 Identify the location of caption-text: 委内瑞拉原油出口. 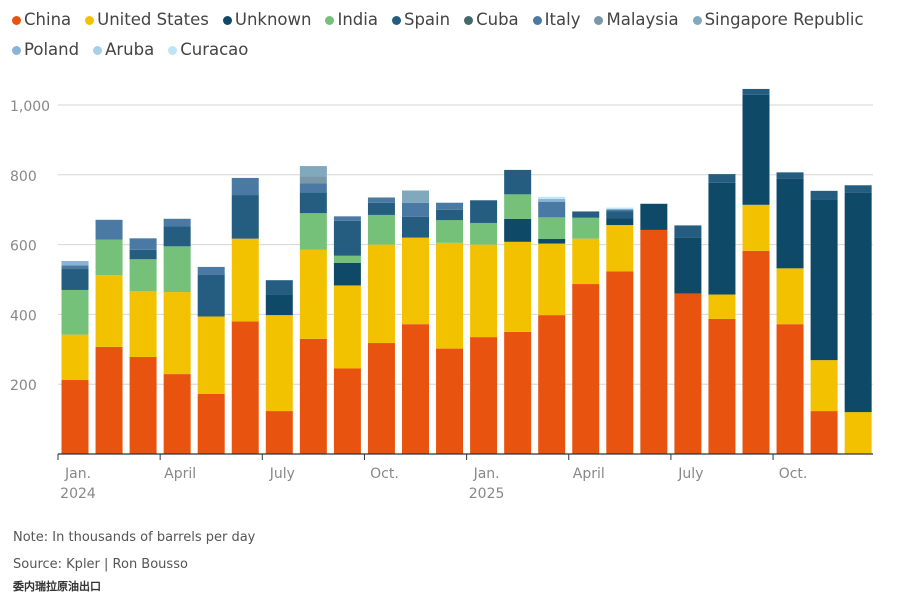
(57, 586).